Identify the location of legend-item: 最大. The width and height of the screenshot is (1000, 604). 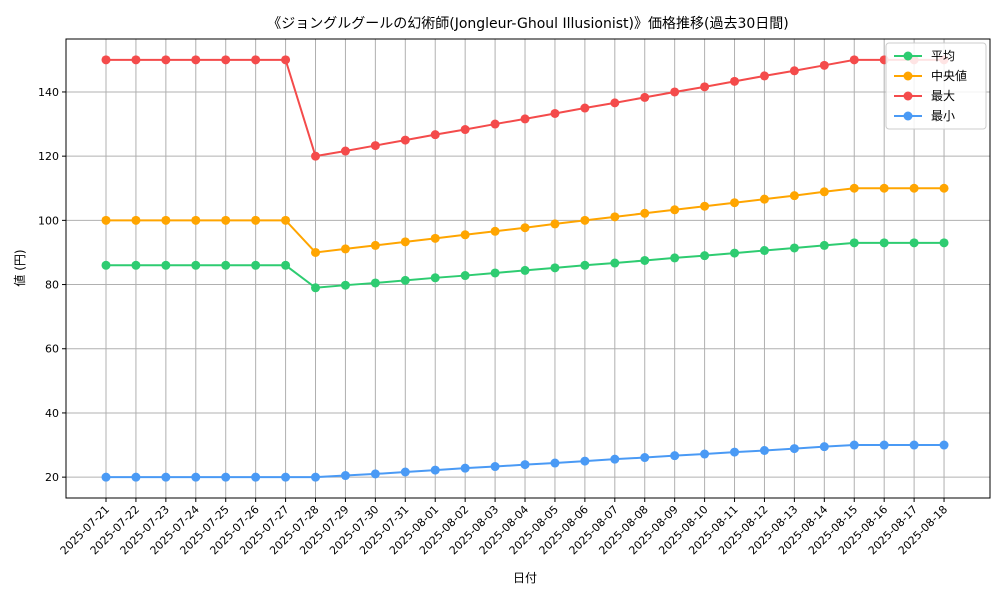
(924, 96).